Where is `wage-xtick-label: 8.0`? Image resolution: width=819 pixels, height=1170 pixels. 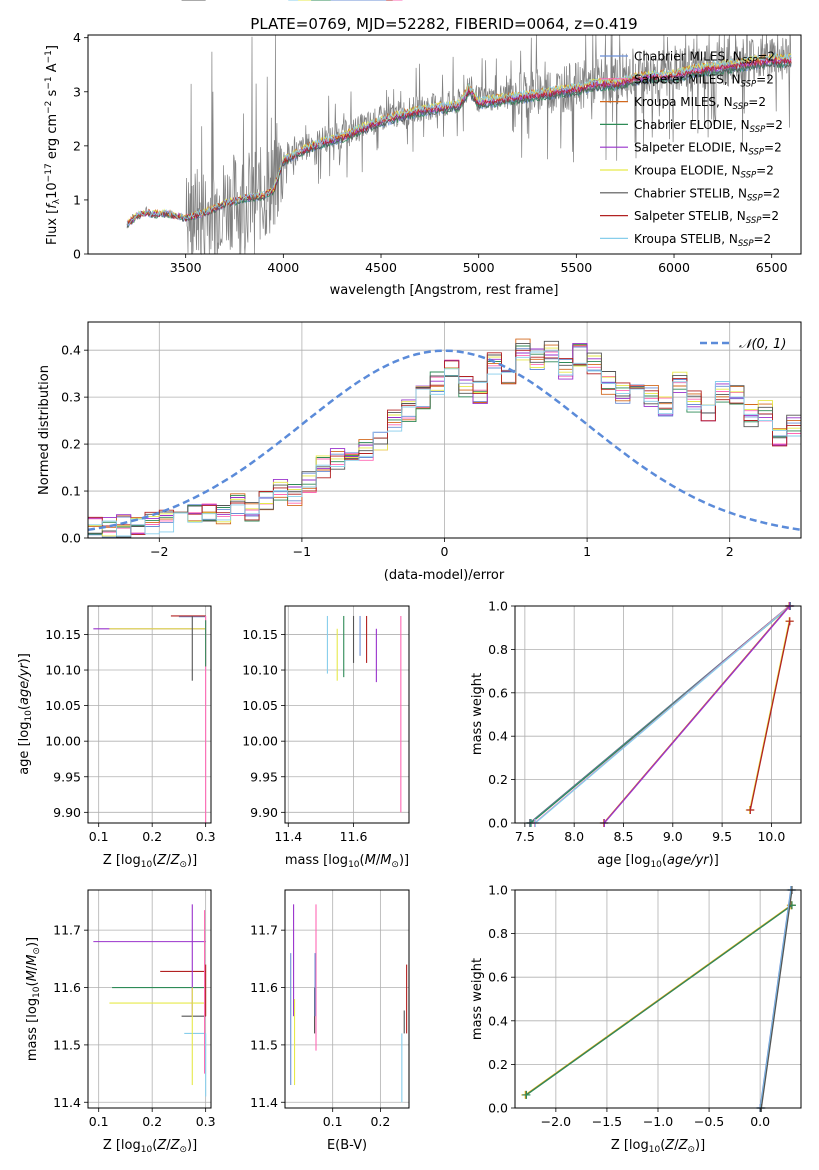
wage-xtick-label: 8.0 is located at coordinates (574, 836).